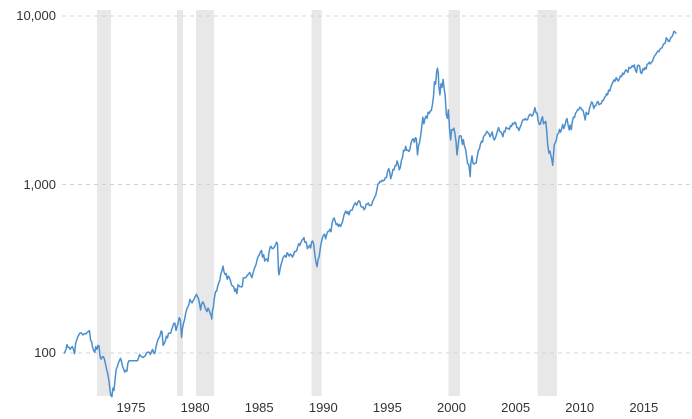 Image resolution: width=692 pixels, height=419 pixels. Describe the element at coordinates (580, 407) in the screenshot. I see `x-axis-label: 2010` at that location.